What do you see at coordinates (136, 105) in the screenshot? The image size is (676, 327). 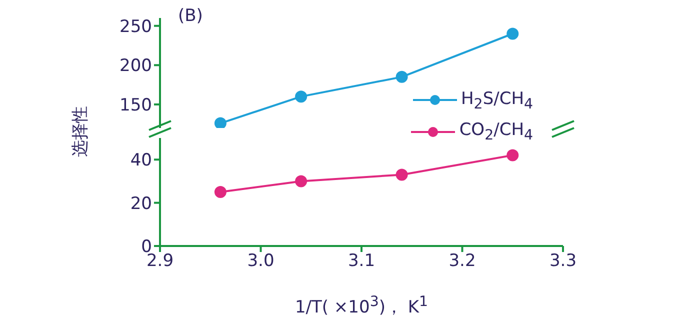 I see `y-tick-label: 150` at bounding box center [136, 105].